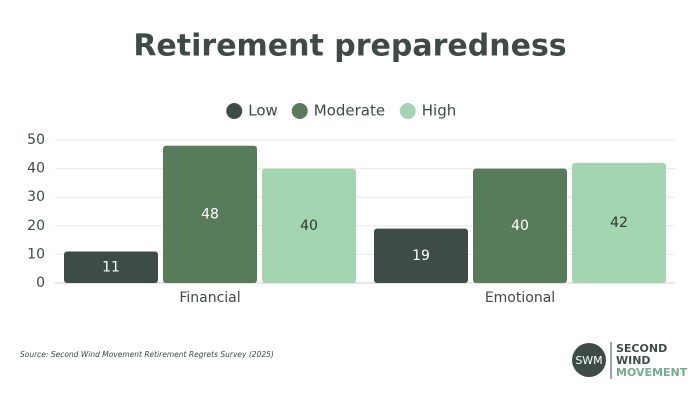 Image resolution: width=700 pixels, height=404 pixels. Describe the element at coordinates (40, 283) in the screenshot. I see `y-tick-label: 0` at that location.